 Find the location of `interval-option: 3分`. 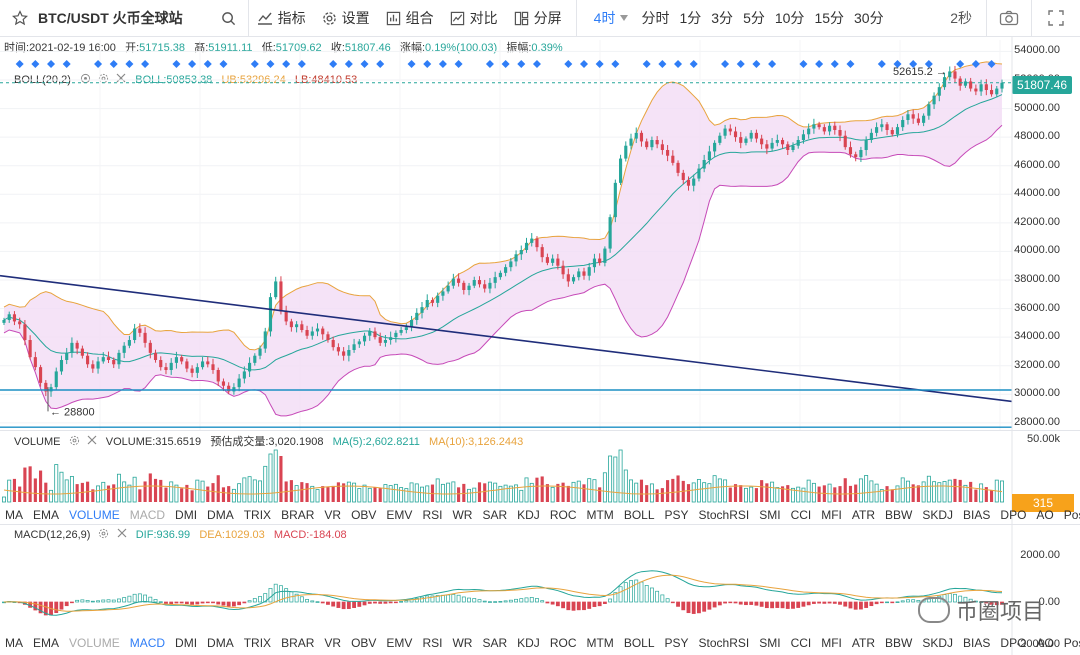

interval-option: 3分 is located at coordinates (722, 18).